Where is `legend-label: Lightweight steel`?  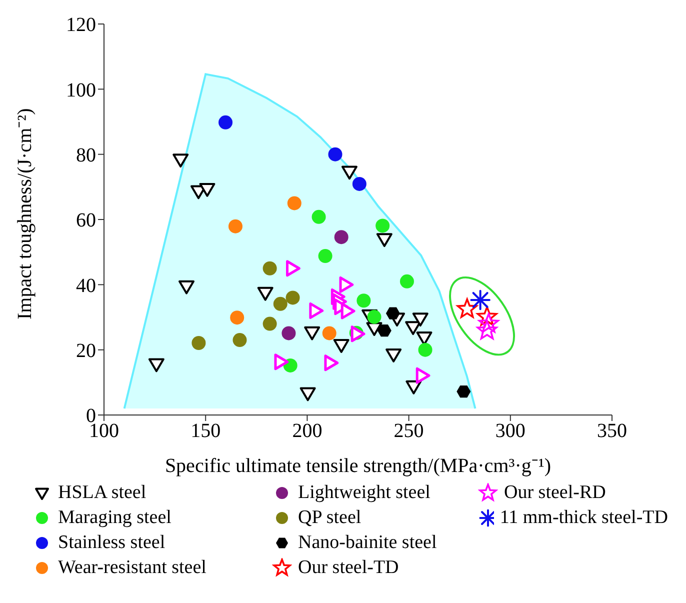 legend-label: Lightweight steel is located at coordinates (364, 493).